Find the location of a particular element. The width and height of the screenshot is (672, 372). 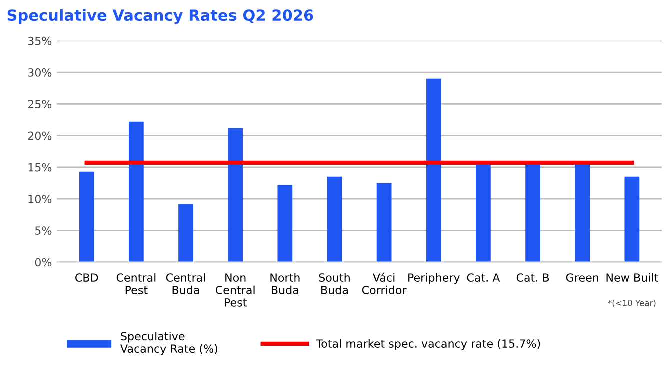

x-tick-label: Non Central Pest is located at coordinates (235, 290).